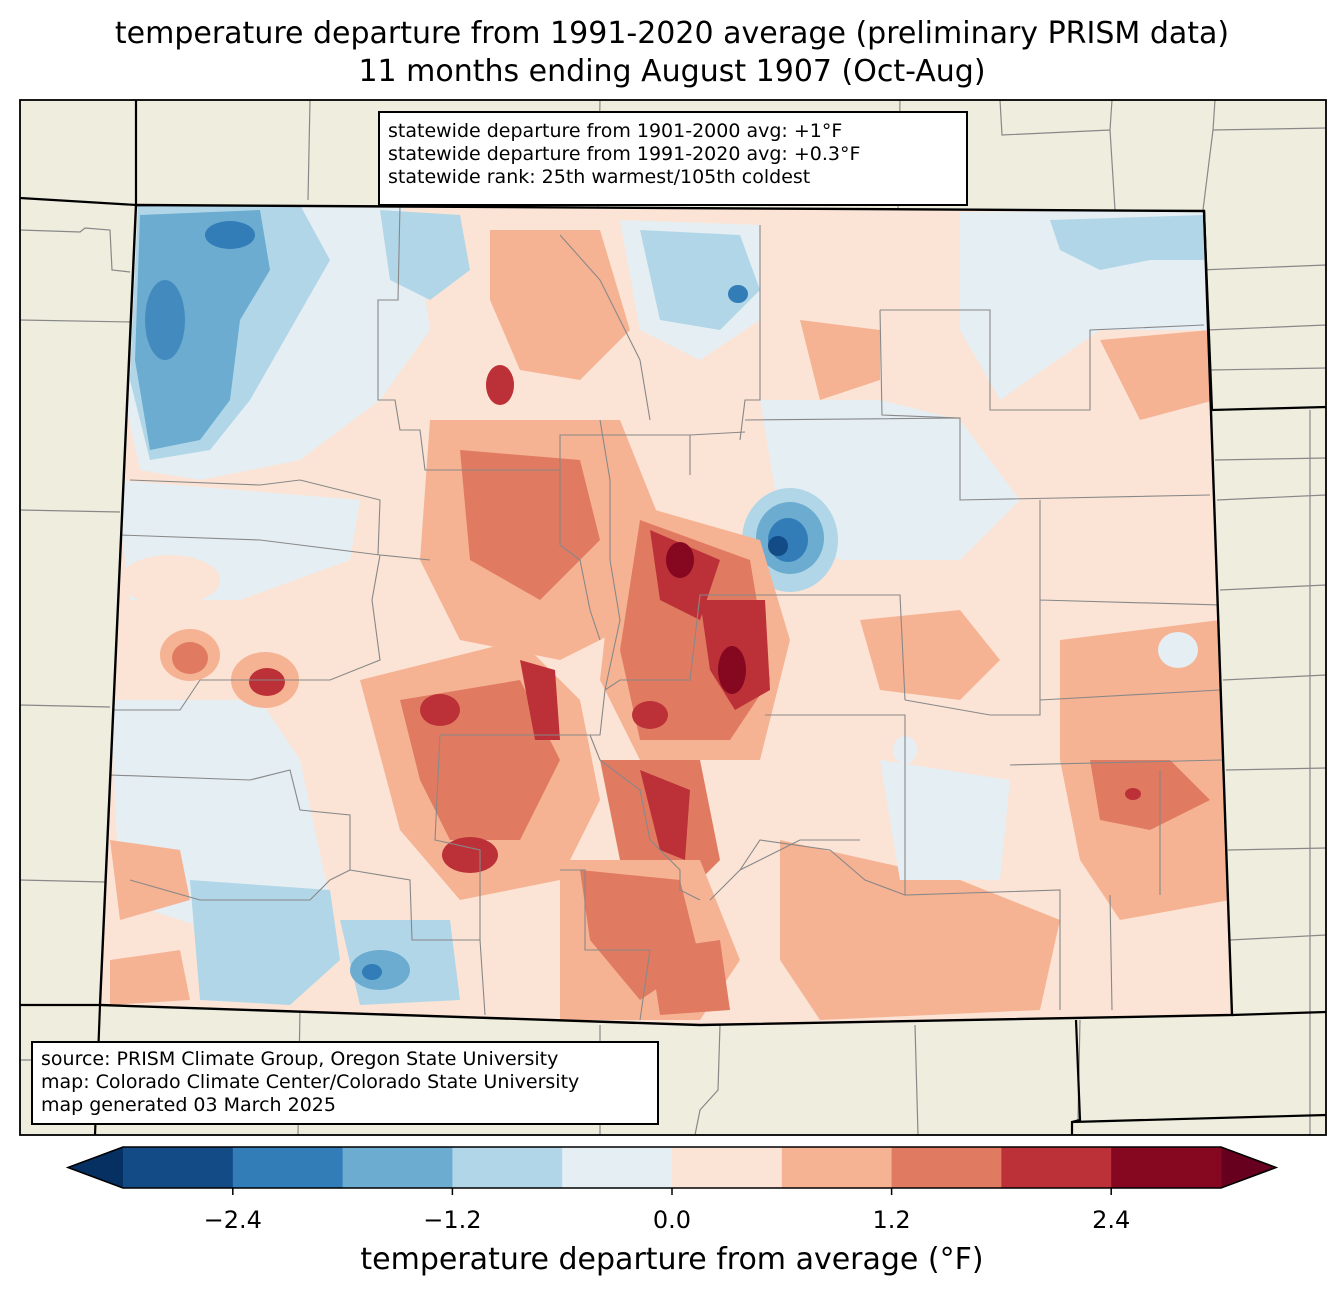 The width and height of the screenshot is (1344, 1299). I want to click on colorbar-tick-label: −2.4, so click(232, 1220).